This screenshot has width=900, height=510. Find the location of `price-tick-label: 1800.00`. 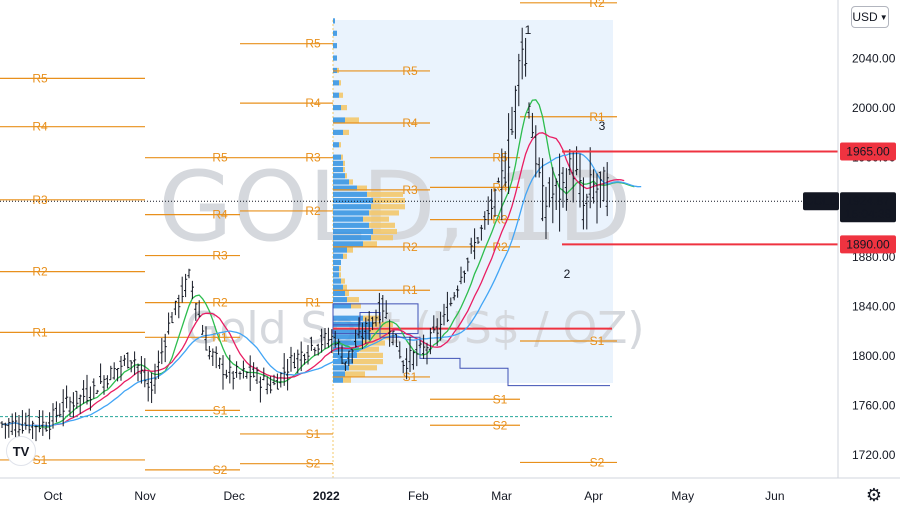

price-tick-label: 1800.00 is located at coordinates (874, 356).